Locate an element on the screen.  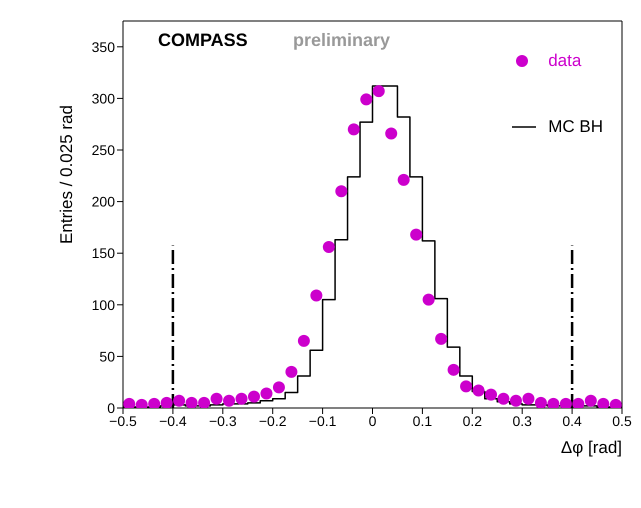
x-tick-label: 0.5 is located at coordinates (622, 420).